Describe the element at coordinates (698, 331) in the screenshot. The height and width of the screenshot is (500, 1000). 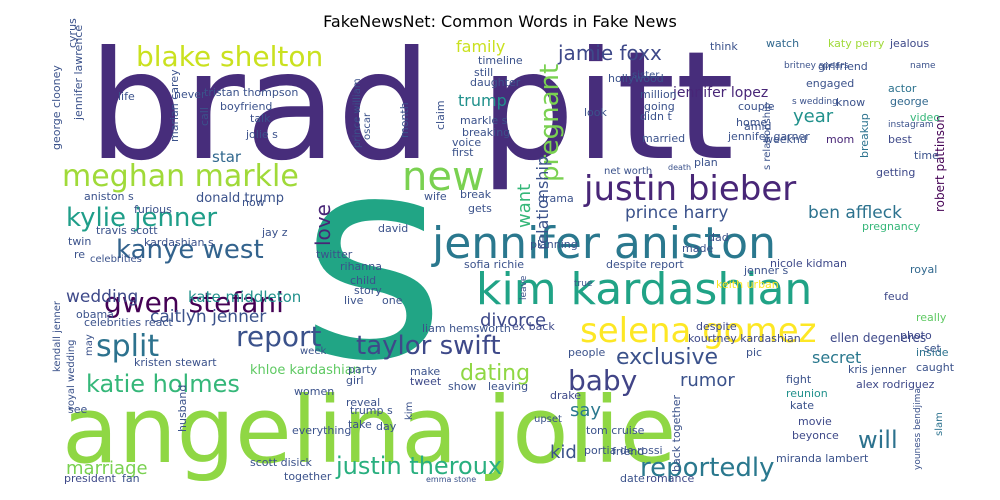
I see `word-selena-gomez: selena gomez` at that location.